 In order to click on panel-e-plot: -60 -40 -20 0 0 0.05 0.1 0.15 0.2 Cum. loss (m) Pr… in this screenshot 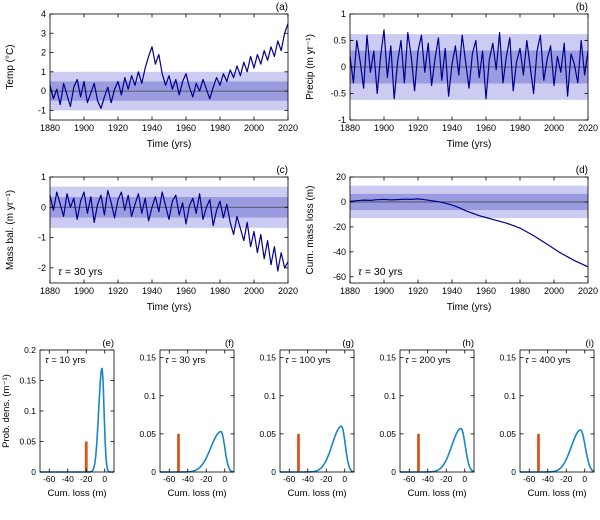, I will do `click(58, 418)`.